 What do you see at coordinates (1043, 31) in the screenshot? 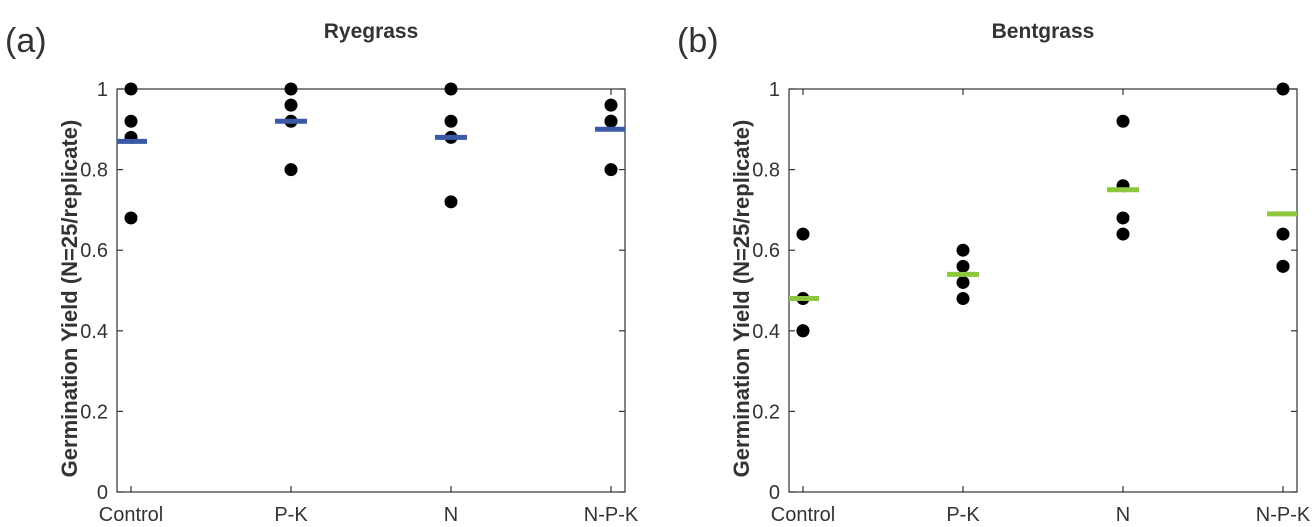
I see `chart-title: Bentgrass` at bounding box center [1043, 31].